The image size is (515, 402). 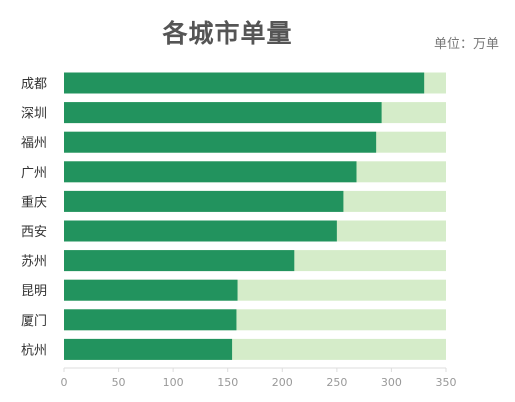 I want to click on x-tick-label: 0, so click(x=64, y=382).